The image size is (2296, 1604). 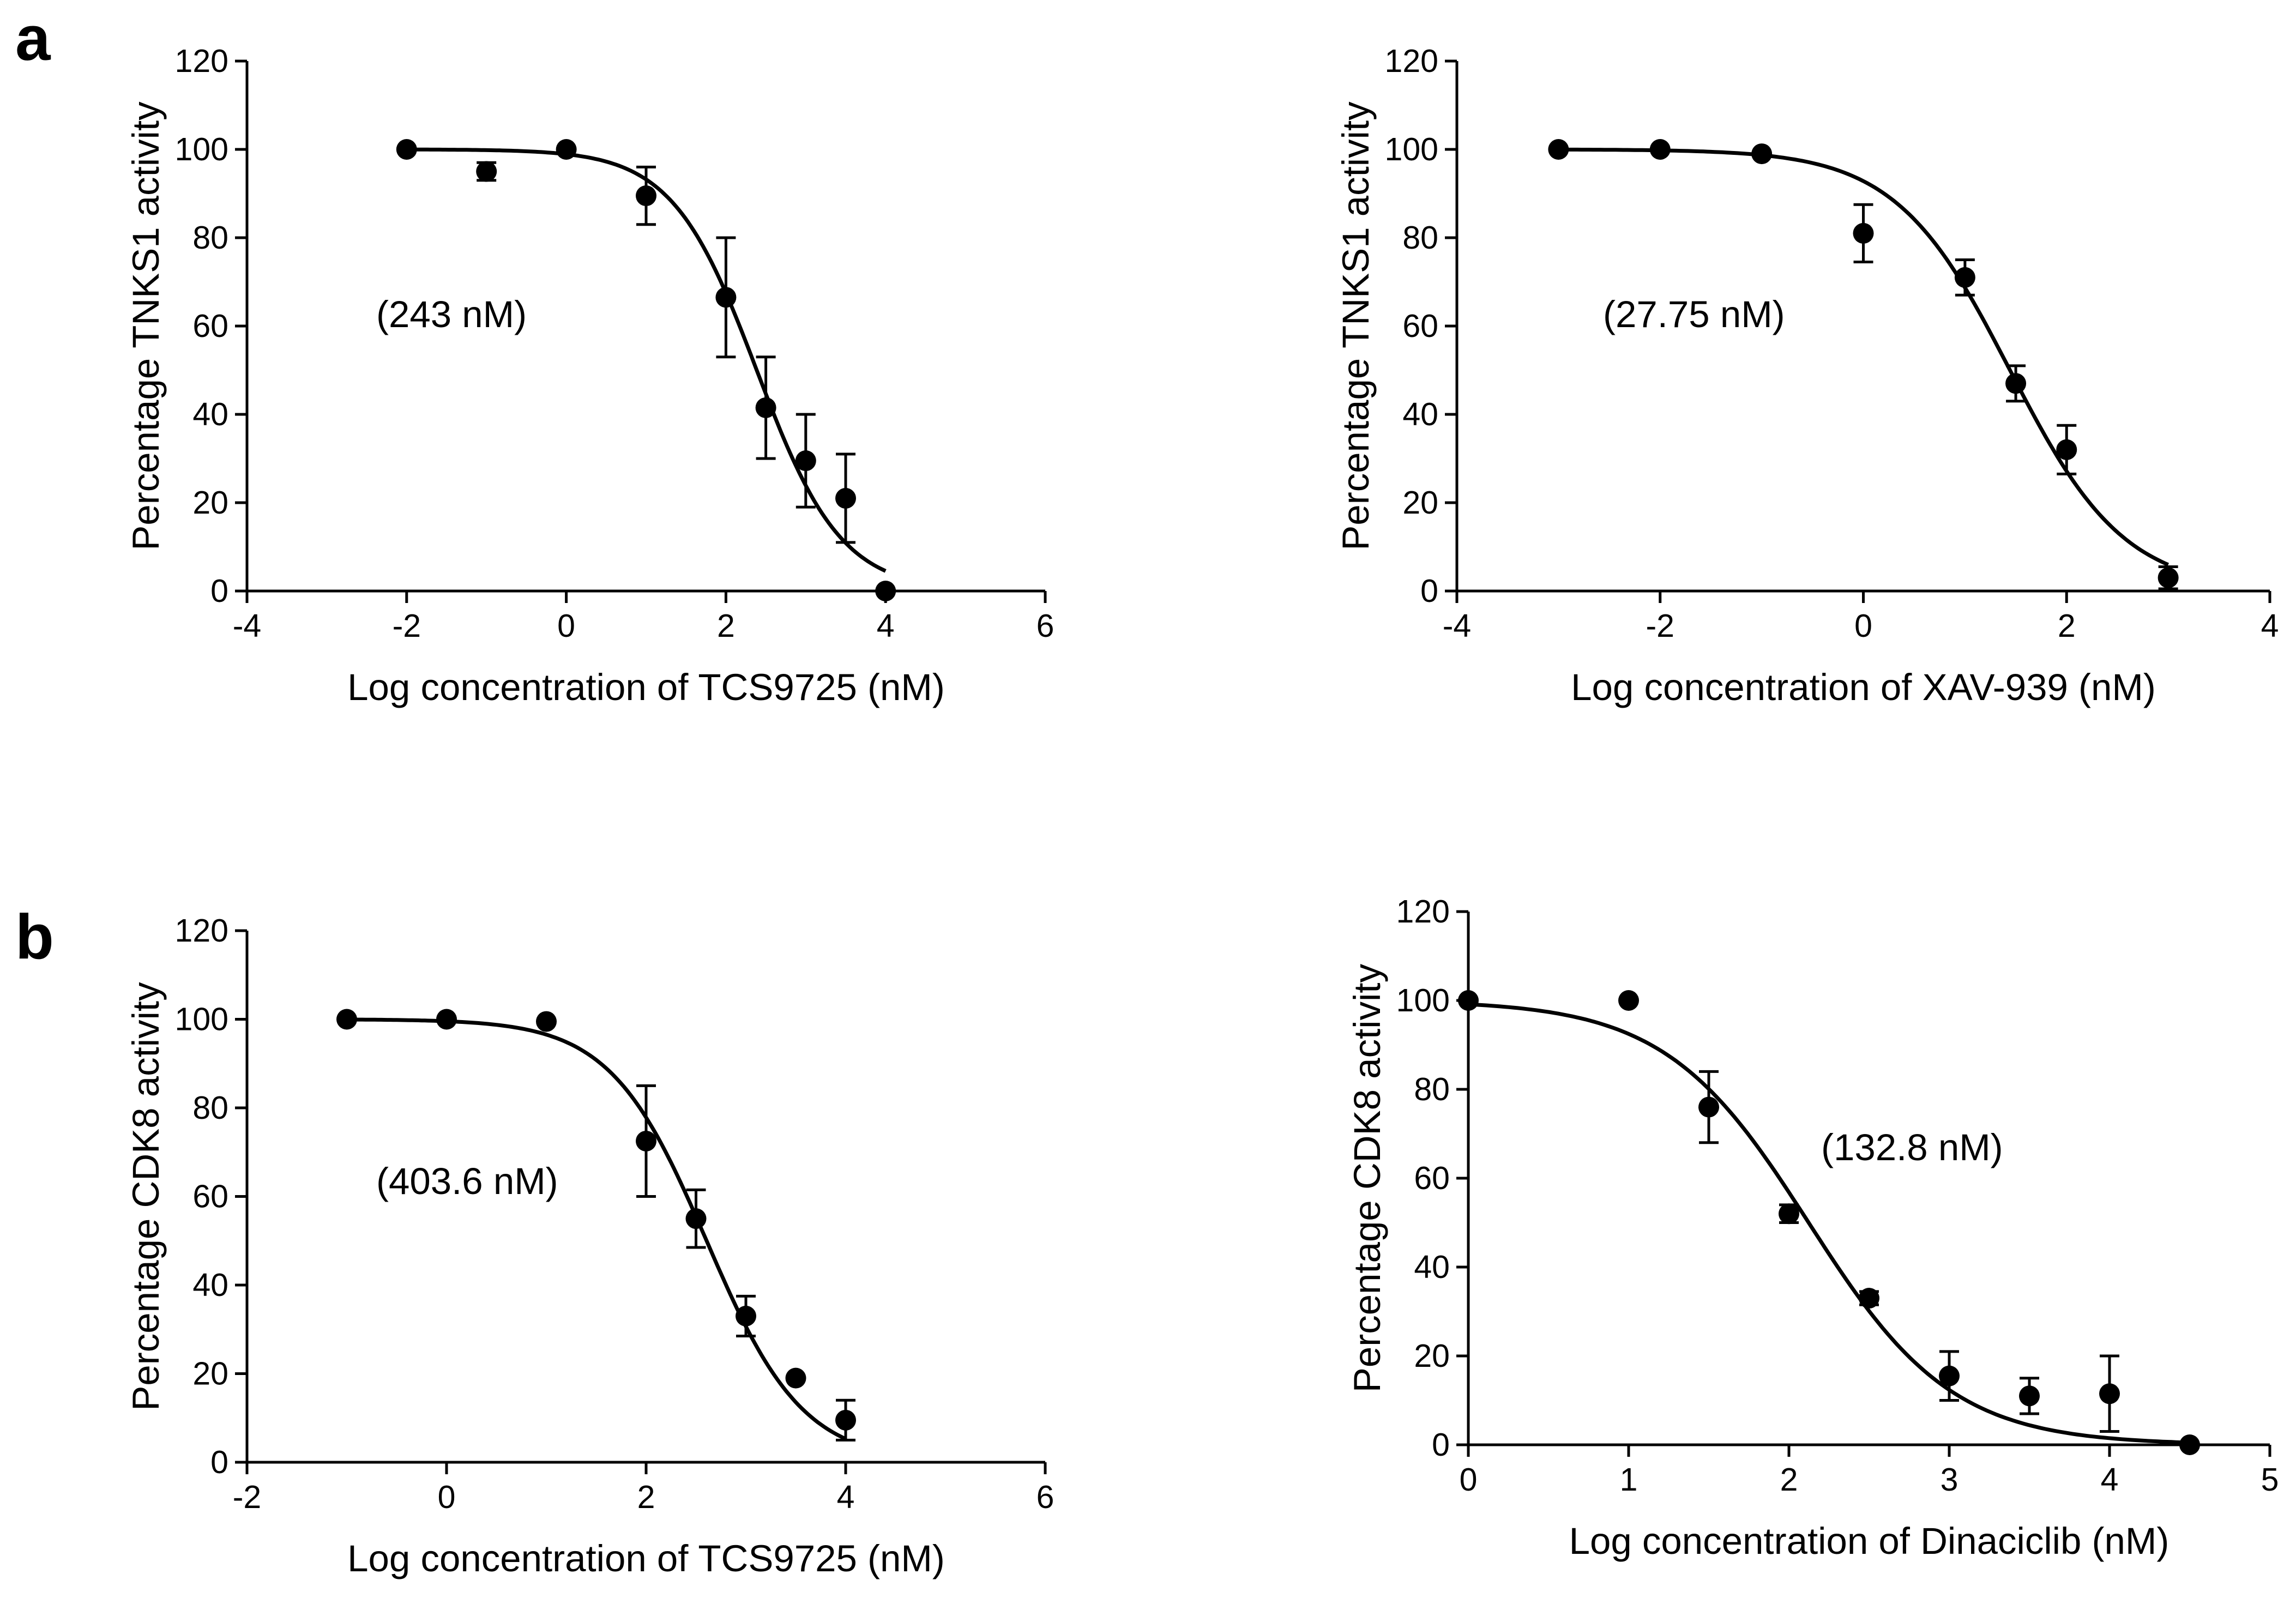 I want to click on panel-label-b: b, so click(x=34, y=936).